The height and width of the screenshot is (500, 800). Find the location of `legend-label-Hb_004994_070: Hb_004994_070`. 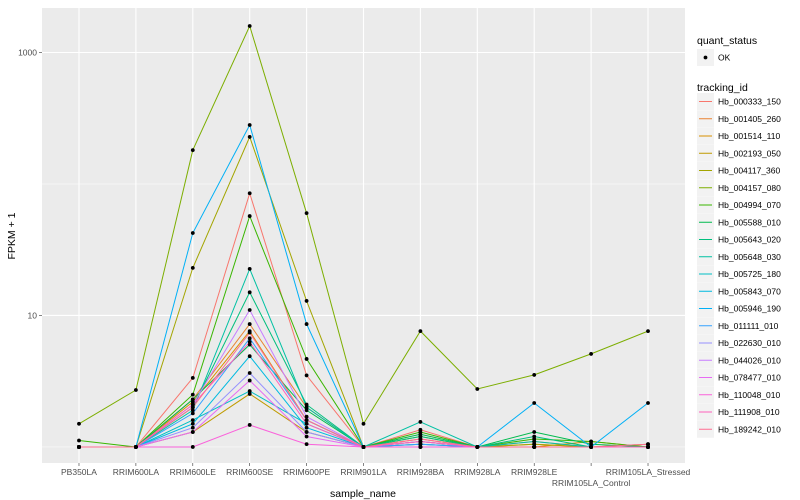

legend-label-Hb_004994_070: Hb_004994_070 is located at coordinates (749, 205).